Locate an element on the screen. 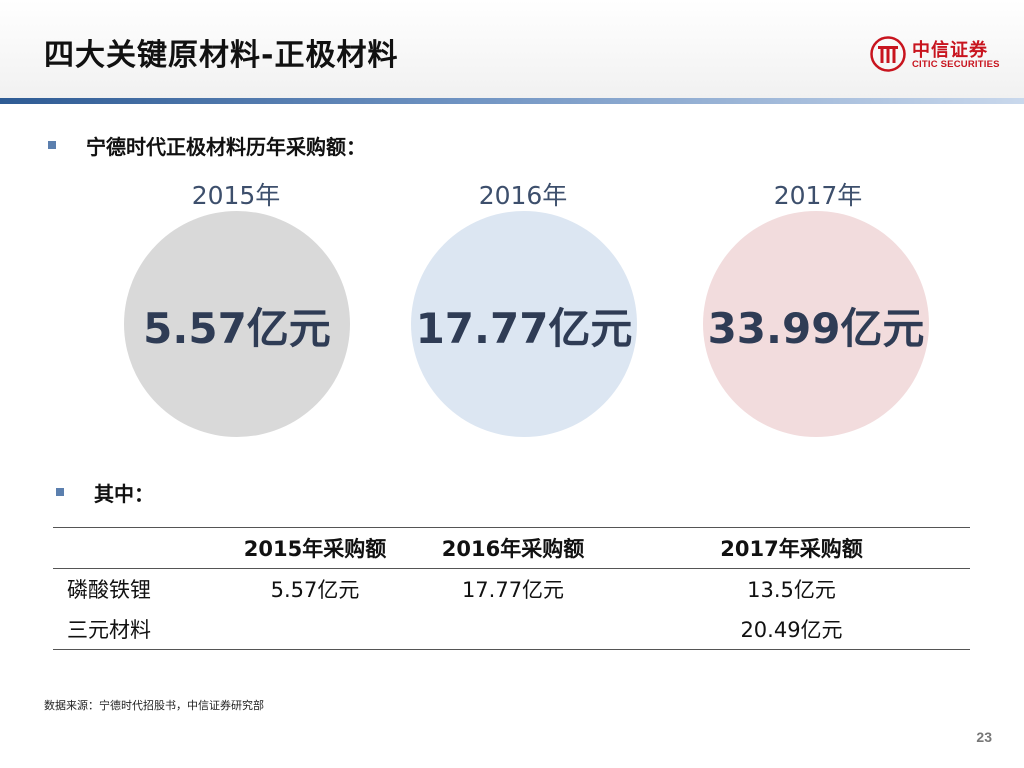 The height and width of the screenshot is (768, 1024). table-cell: 20.49亿元 is located at coordinates (791, 629).